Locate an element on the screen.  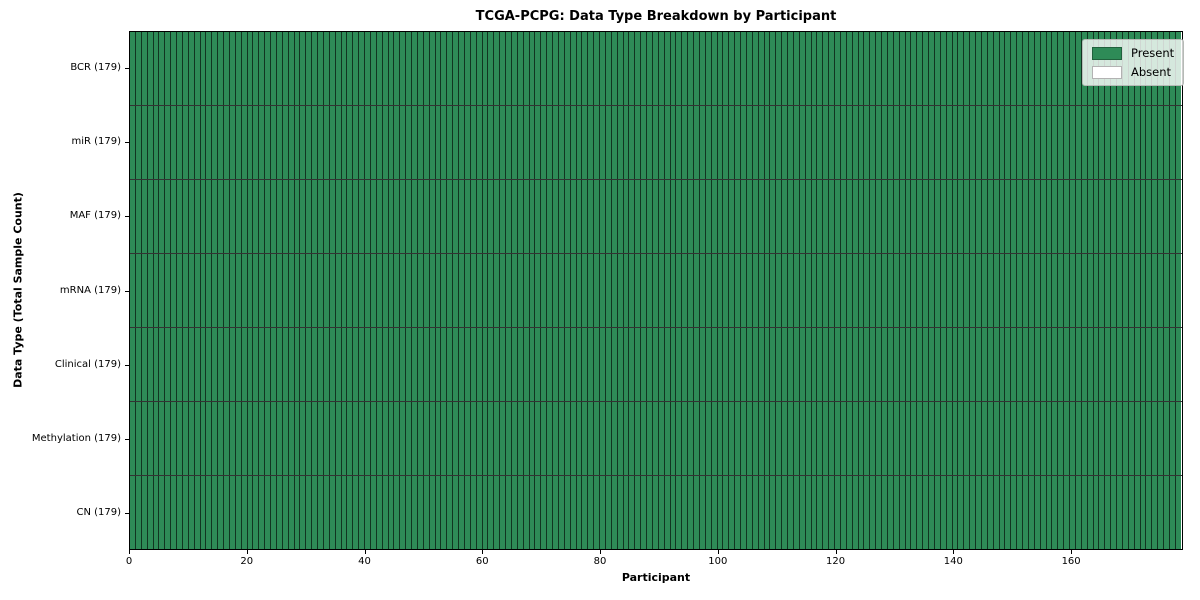
heatmap-row-cn is located at coordinates (656, 512).